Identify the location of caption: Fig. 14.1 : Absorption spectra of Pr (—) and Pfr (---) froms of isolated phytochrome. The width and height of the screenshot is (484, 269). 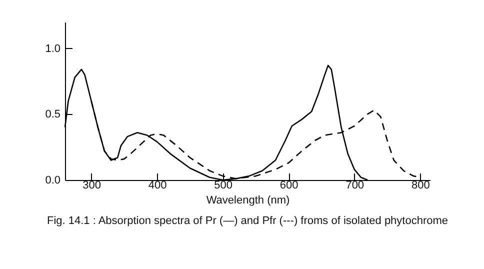
(247, 221).